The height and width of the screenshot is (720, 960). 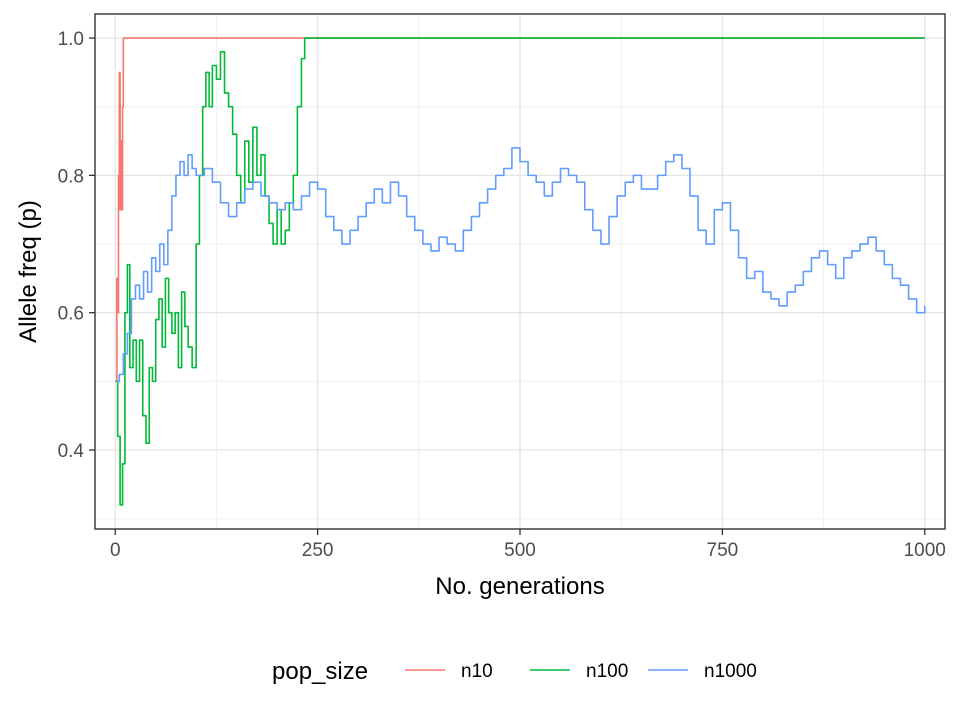 I want to click on x-tick-label: 1000, so click(x=925, y=550).